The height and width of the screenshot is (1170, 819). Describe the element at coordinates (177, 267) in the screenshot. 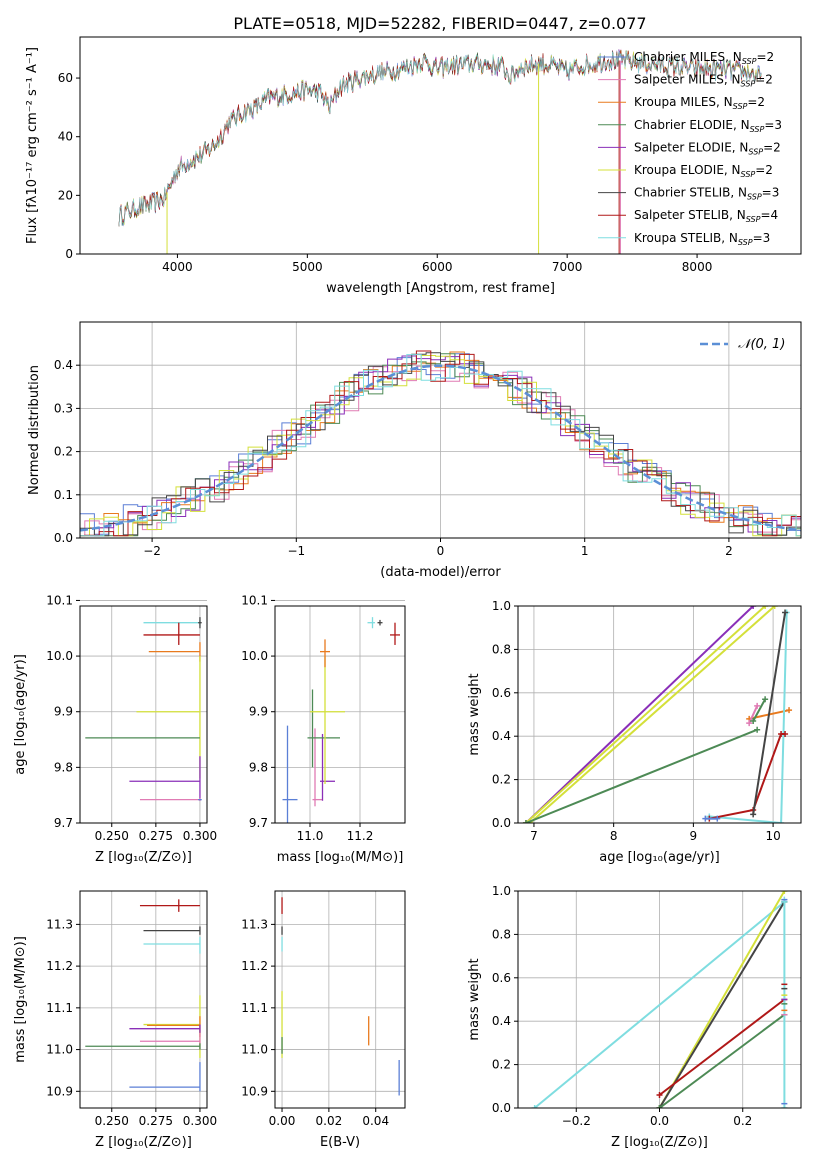

I see `x-tick-label: 4000` at that location.